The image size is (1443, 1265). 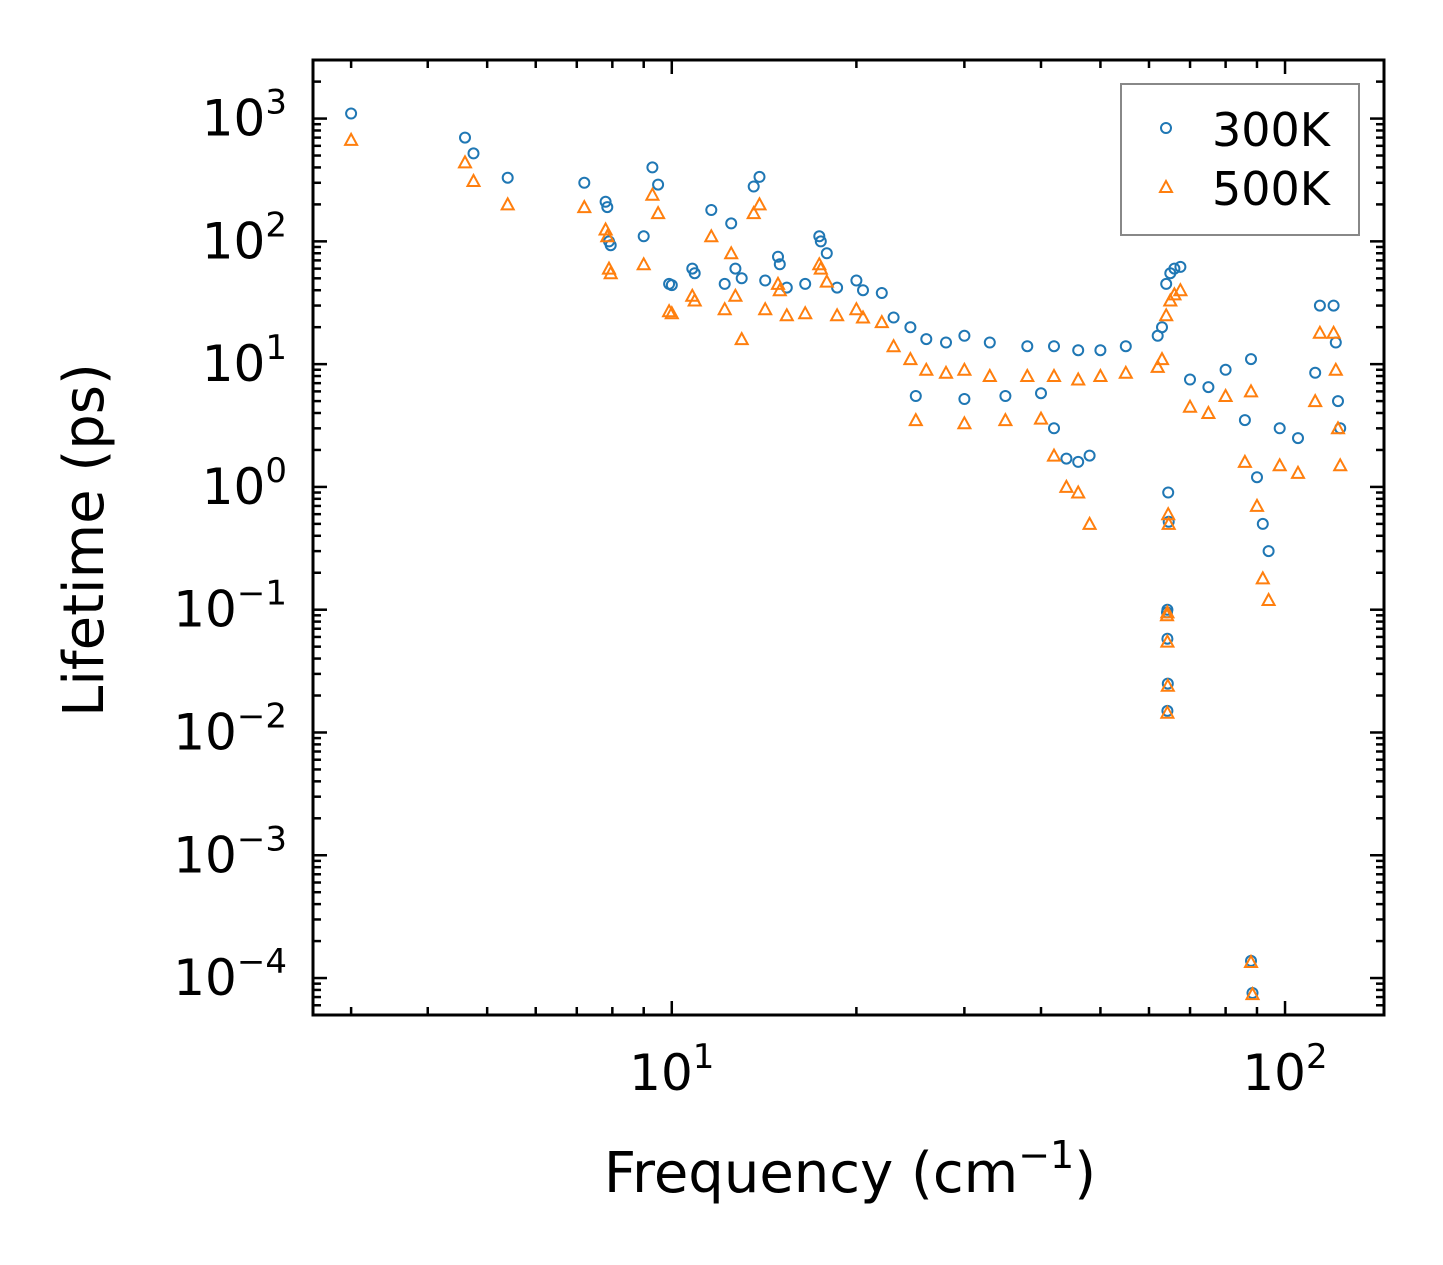 I want to click on legend-label-300k: 300K, so click(x=1272, y=130).